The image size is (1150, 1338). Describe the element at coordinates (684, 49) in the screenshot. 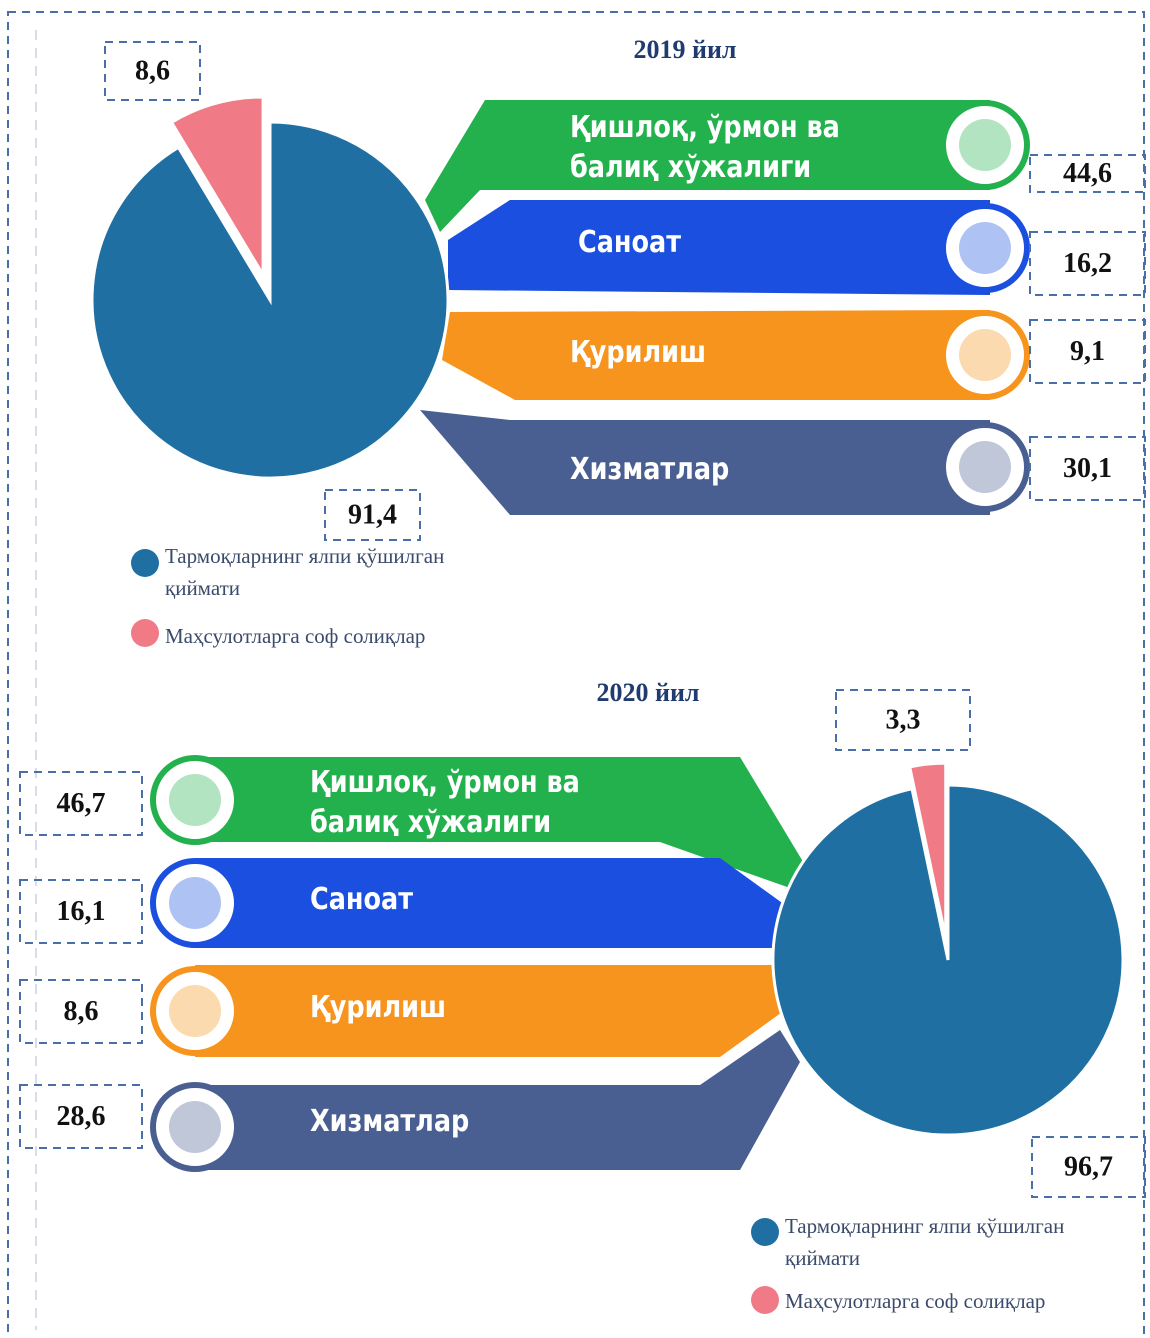

I see `chart-title: 2019 йил` at that location.